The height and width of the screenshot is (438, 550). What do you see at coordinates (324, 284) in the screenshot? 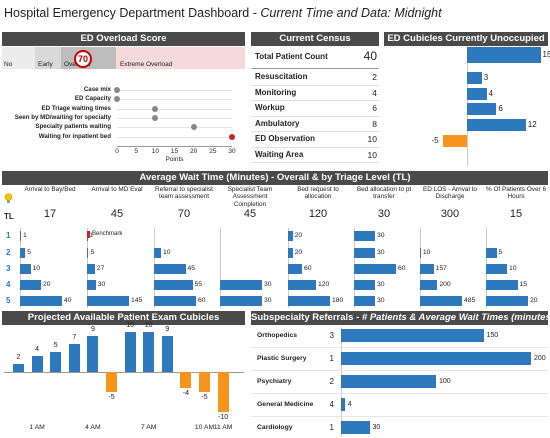
I see `wait-bar-label: 120` at bounding box center [324, 284].